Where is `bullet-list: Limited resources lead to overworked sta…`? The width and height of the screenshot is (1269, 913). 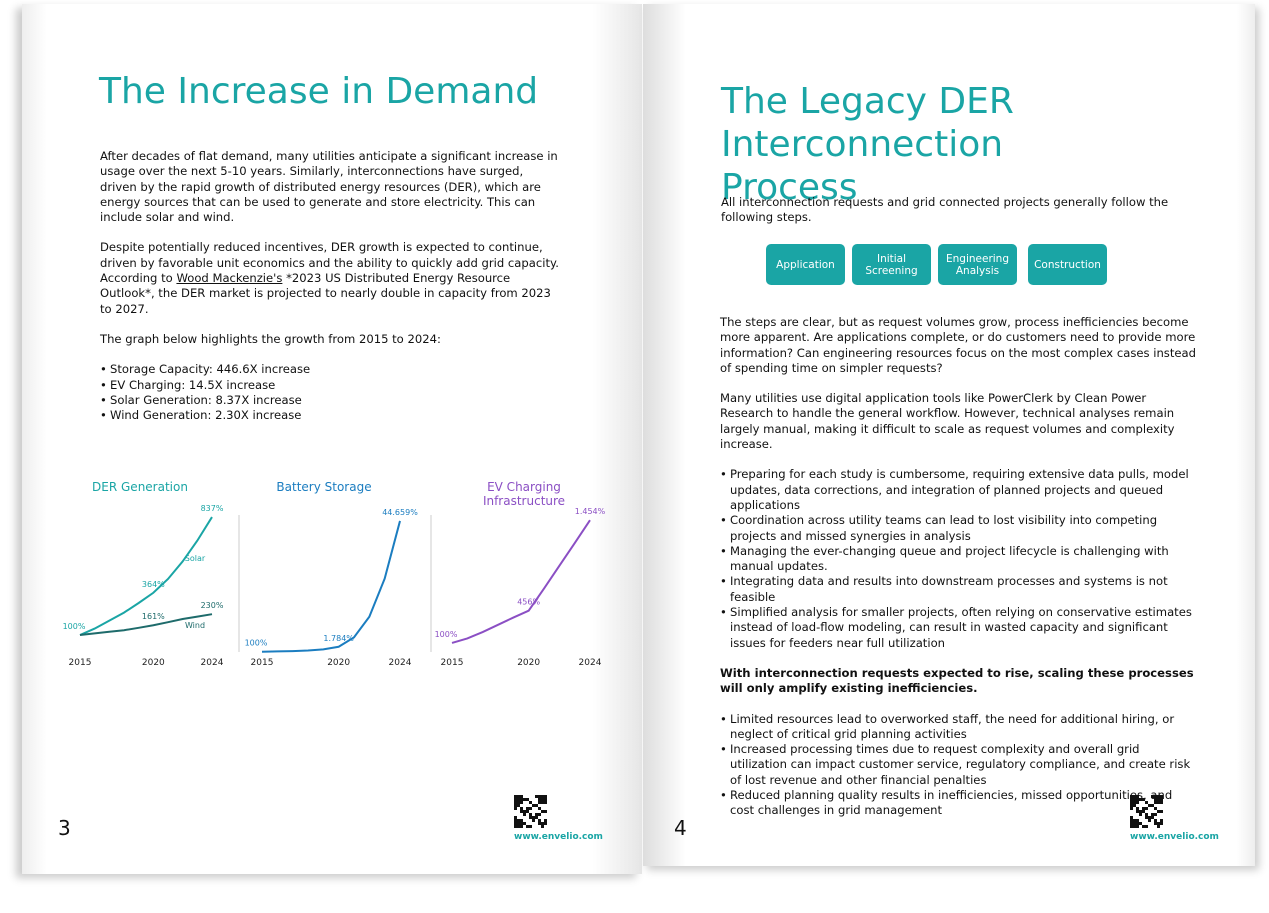
bullet-list: Limited resources lead to overworked sta… is located at coordinates (959, 765).